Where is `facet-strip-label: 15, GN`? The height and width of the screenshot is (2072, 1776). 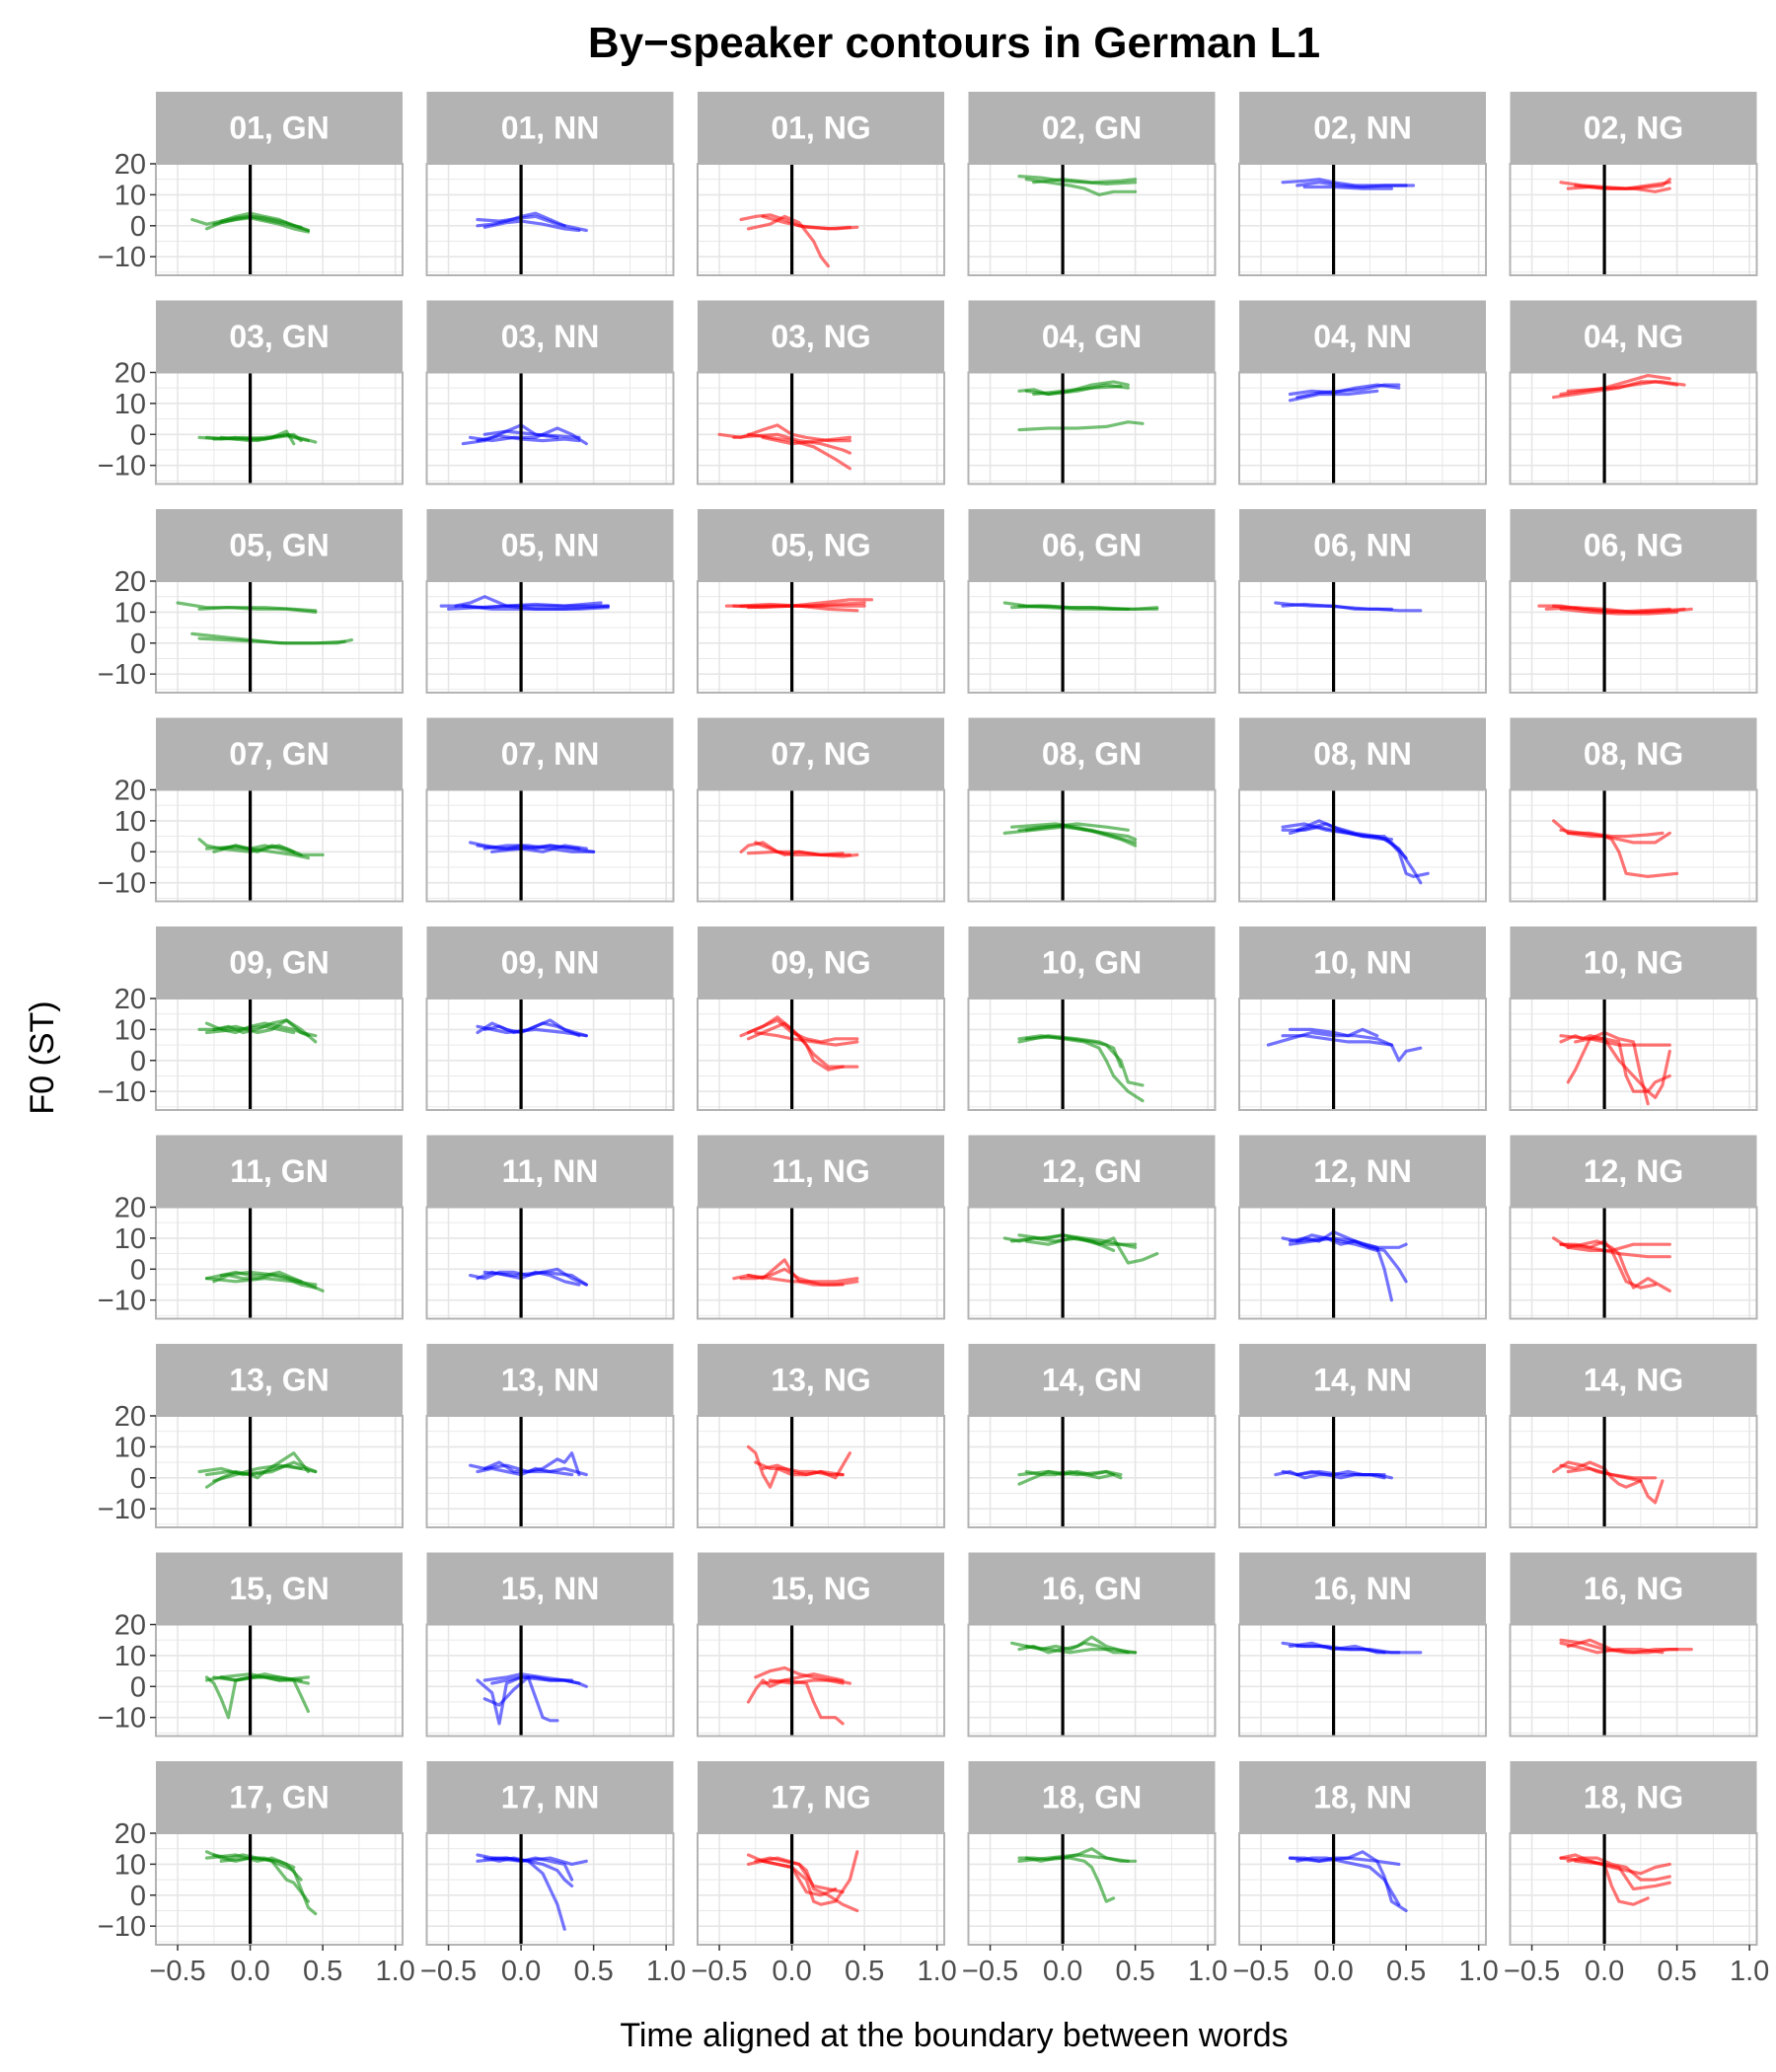
facet-strip-label: 15, GN is located at coordinates (279, 1588).